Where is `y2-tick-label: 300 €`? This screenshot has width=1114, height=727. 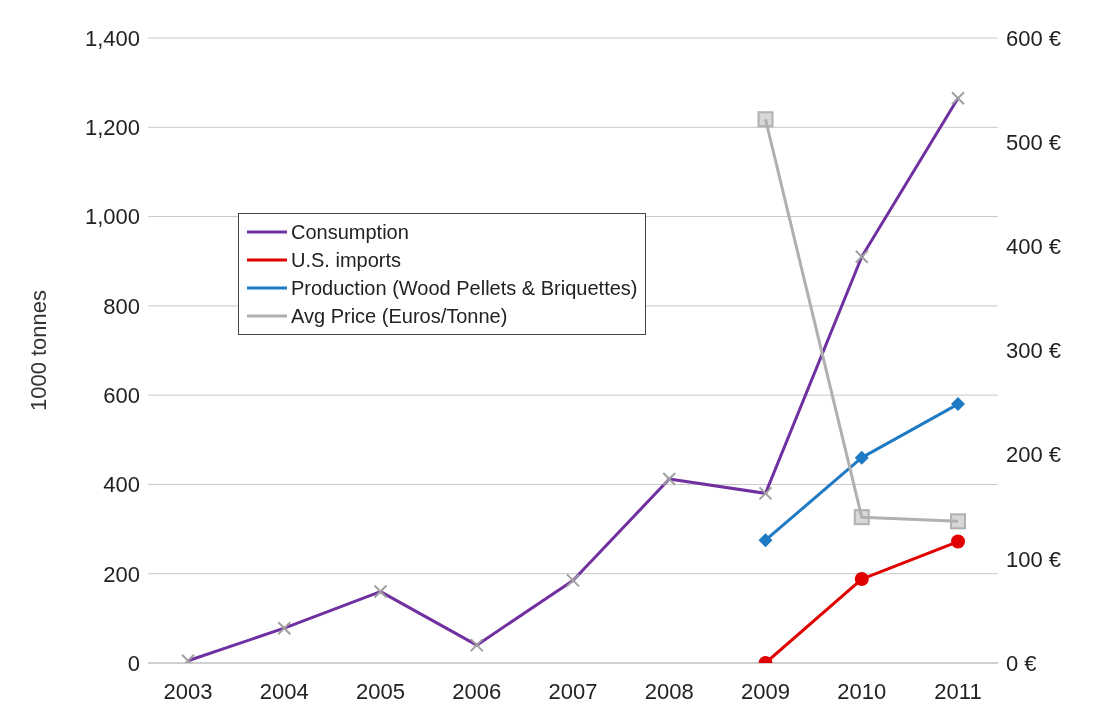
y2-tick-label: 300 € is located at coordinates (1034, 351).